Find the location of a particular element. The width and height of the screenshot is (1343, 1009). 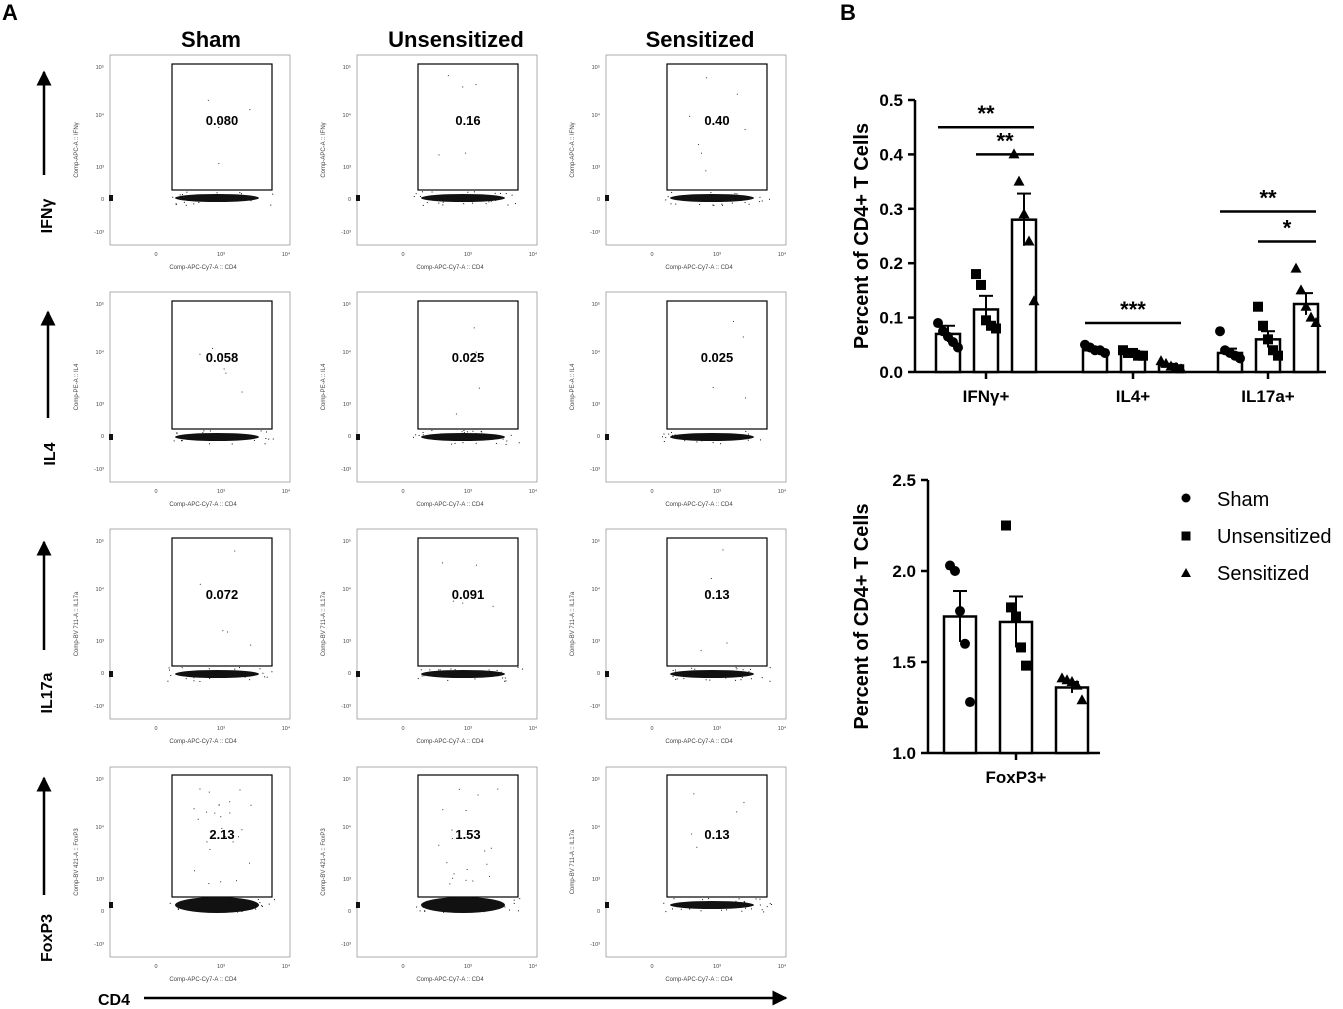

gate-percentage: 0.080 is located at coordinates (222, 120).